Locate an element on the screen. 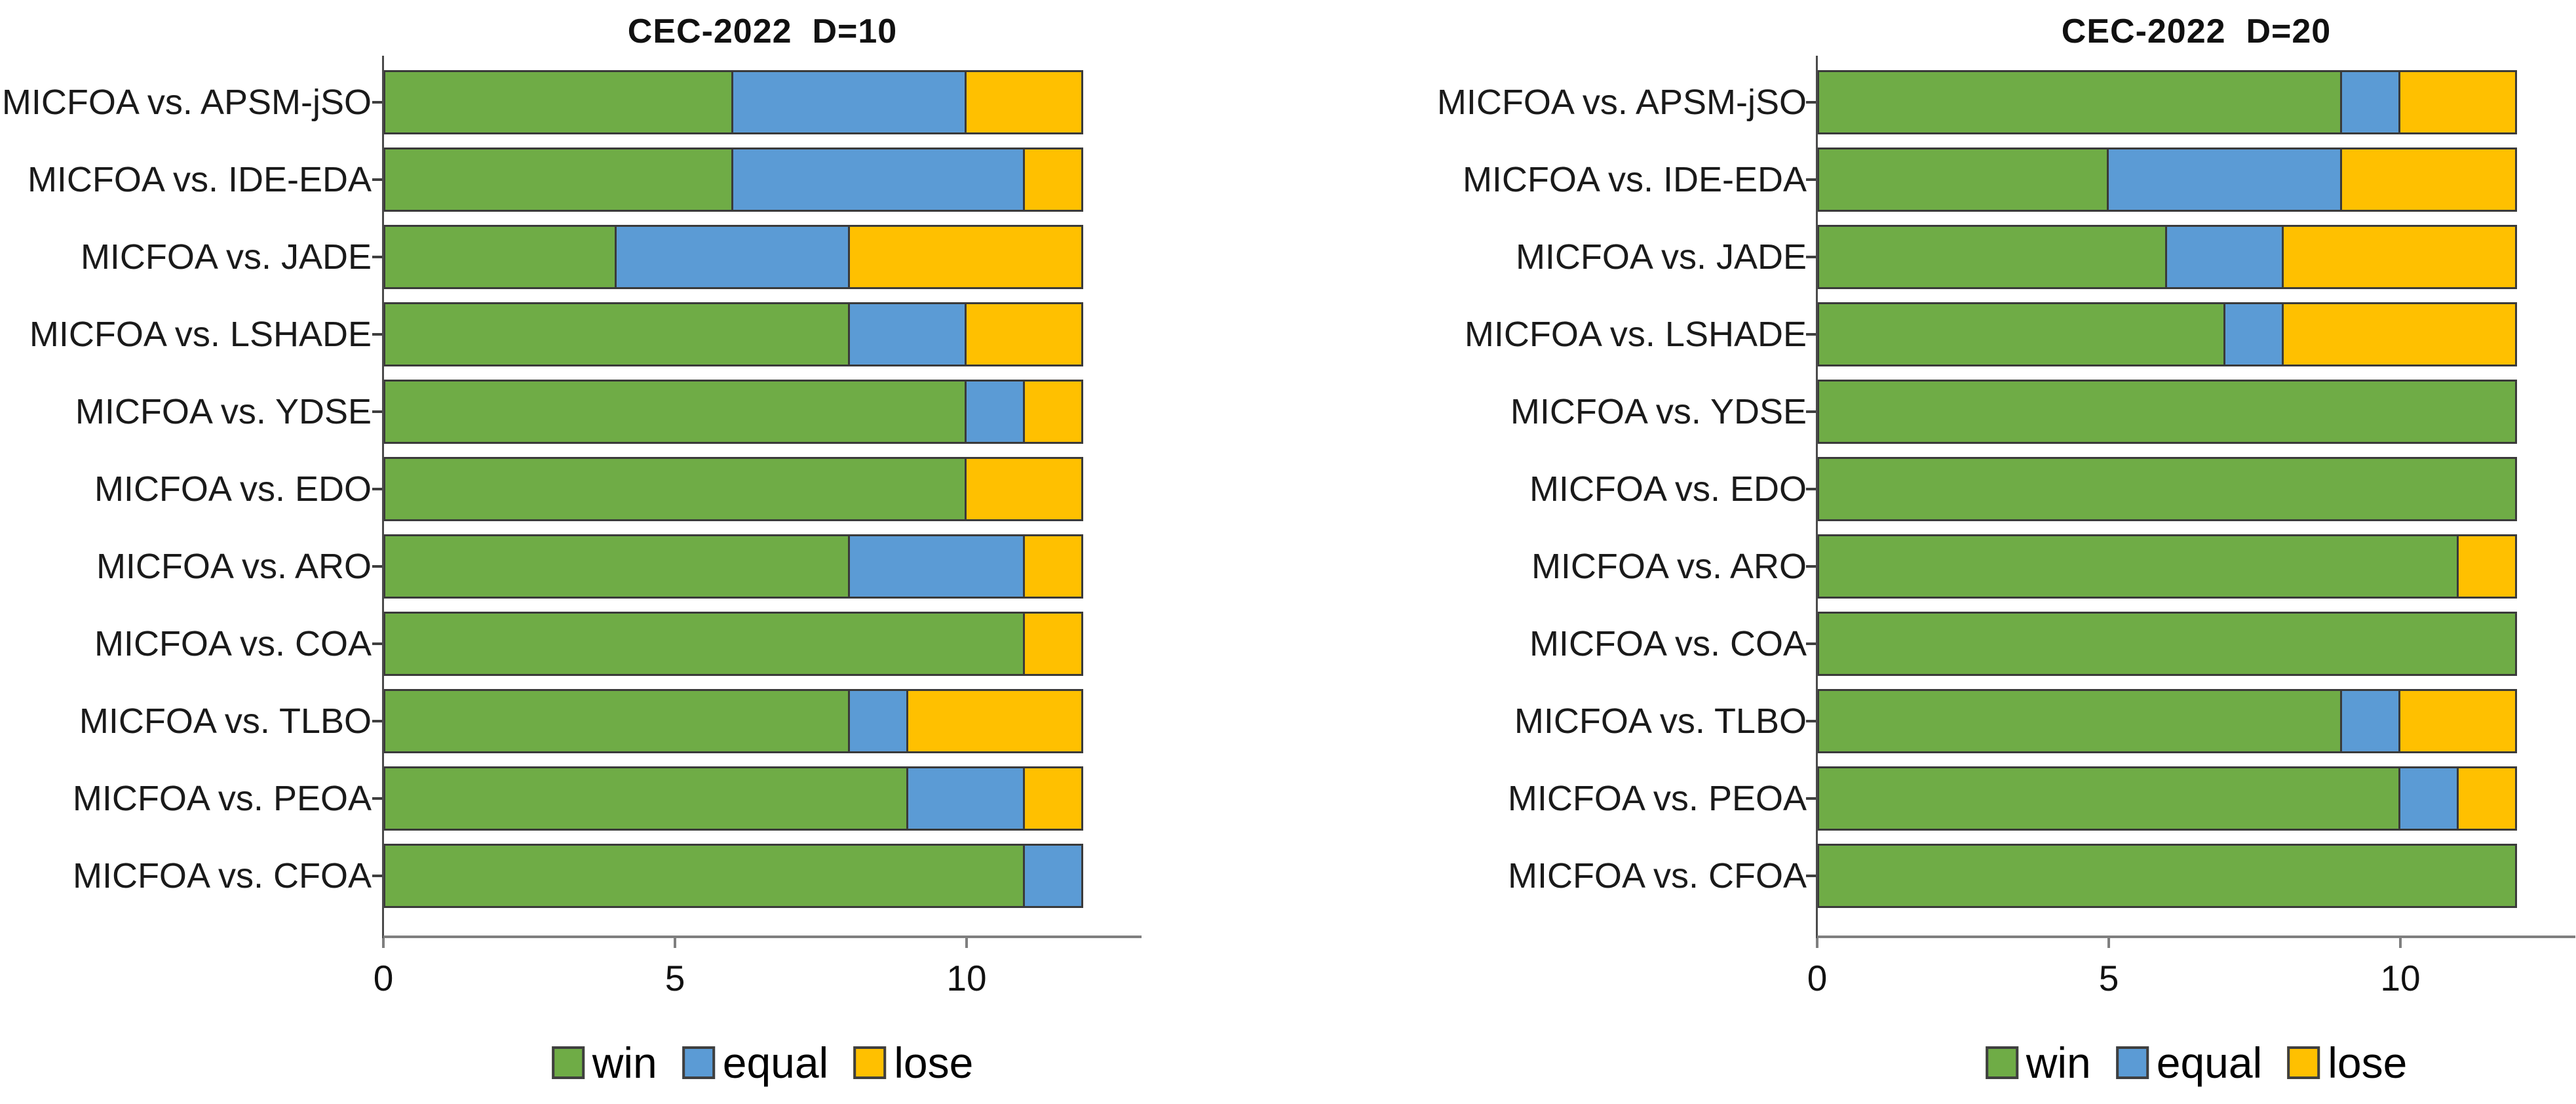 The height and width of the screenshot is (1104, 2576). category-label: MICFOA vs. JADE is located at coordinates (226, 257).